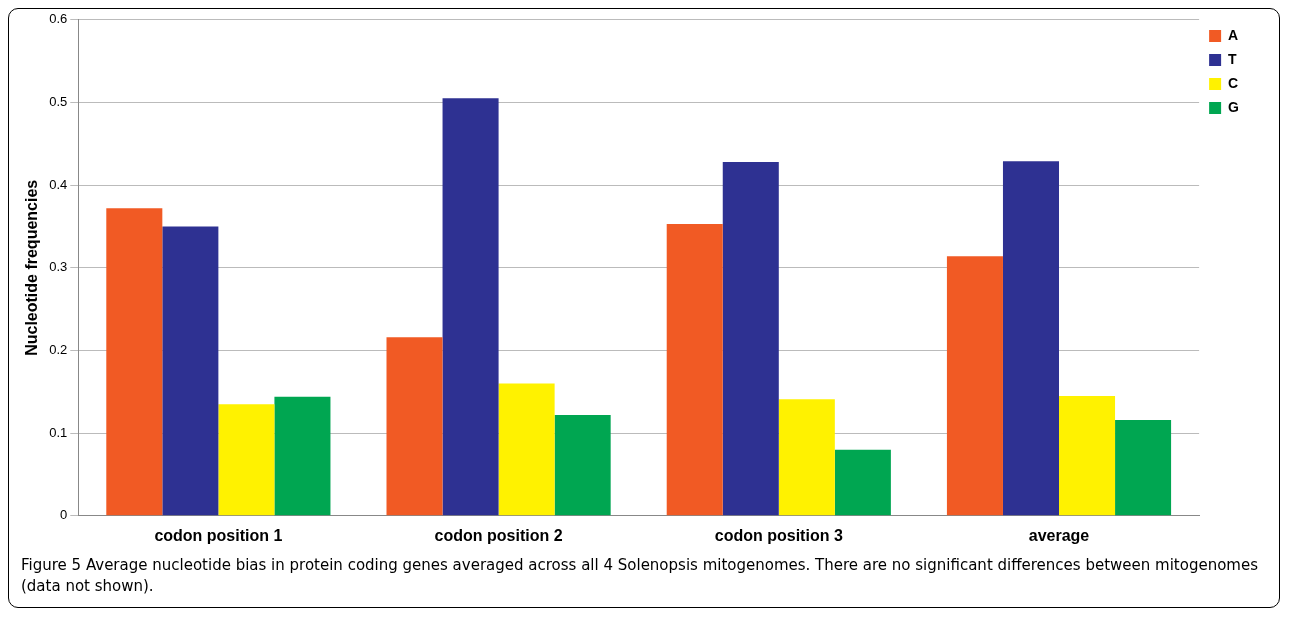  Describe the element at coordinates (58, 102) in the screenshot. I see `y-tick-label: 0.5` at that location.